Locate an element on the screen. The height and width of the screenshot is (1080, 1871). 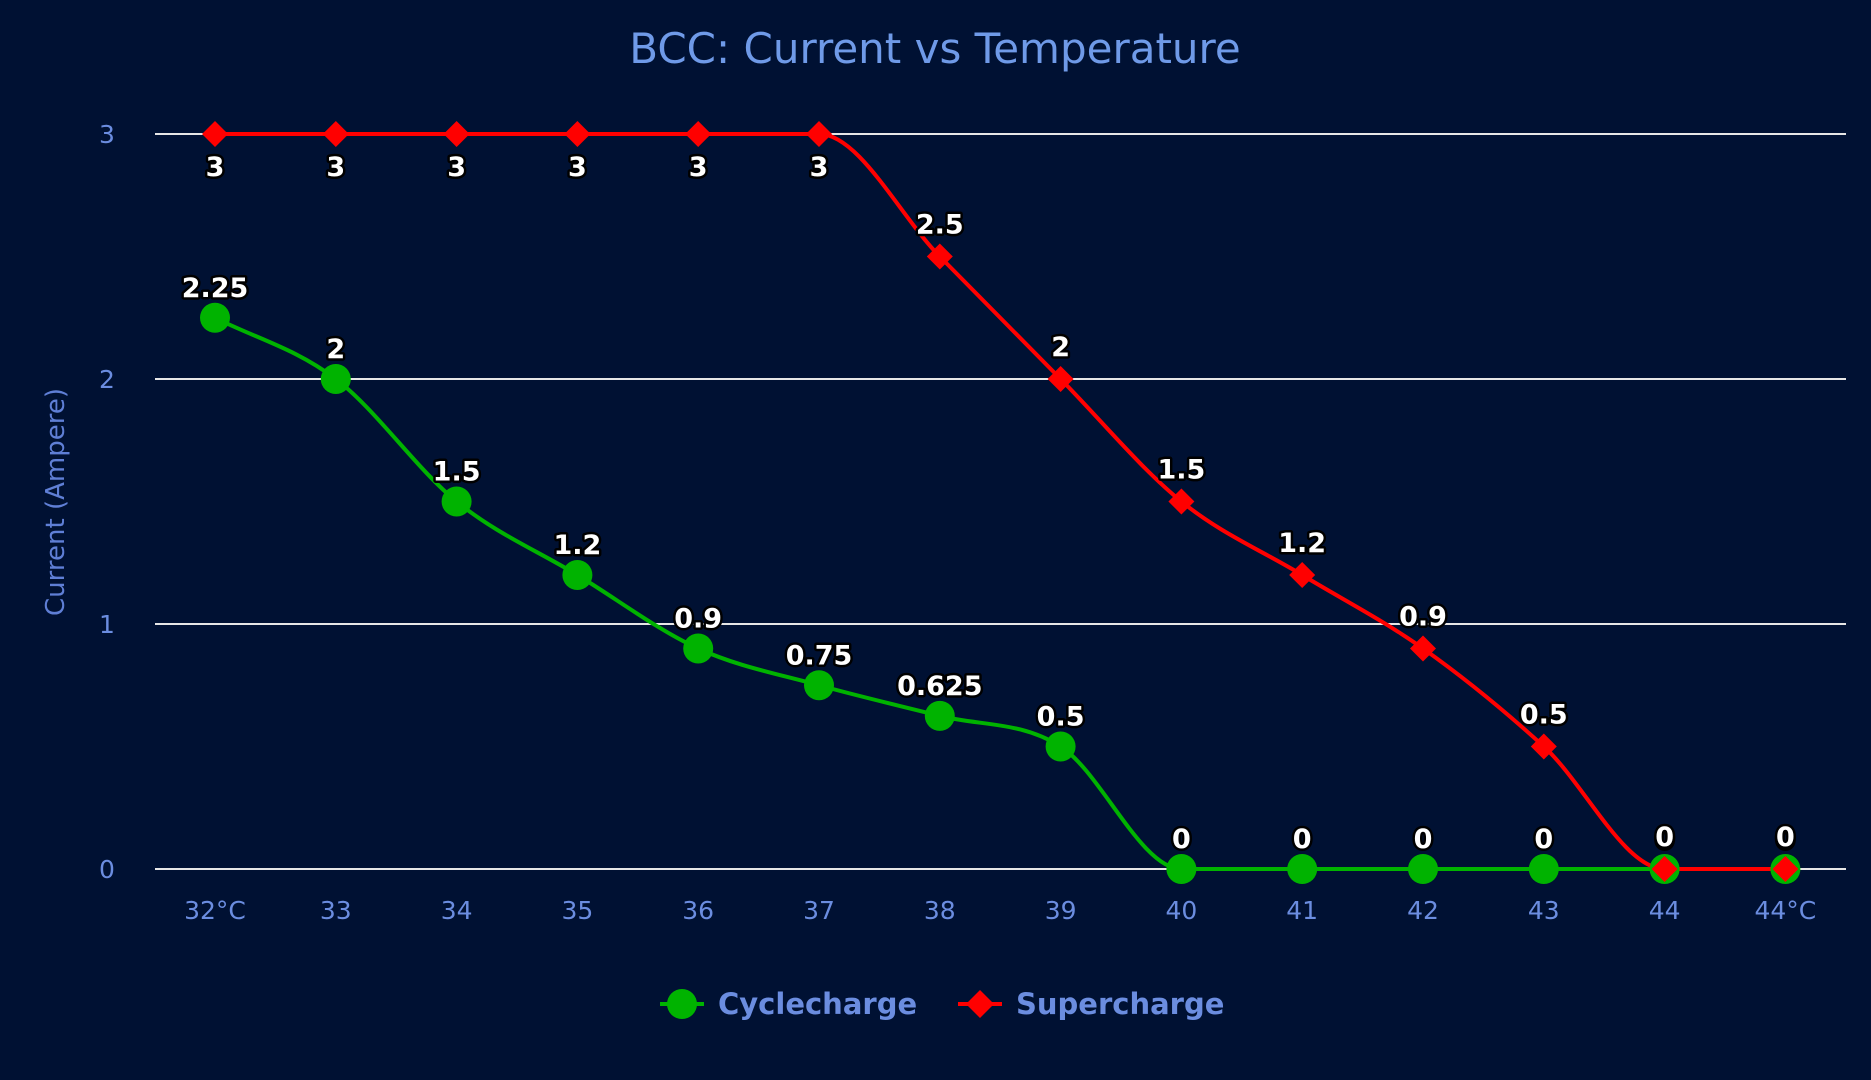
legend-item-supercharge: Supercharge is located at coordinates (1091, 1004).